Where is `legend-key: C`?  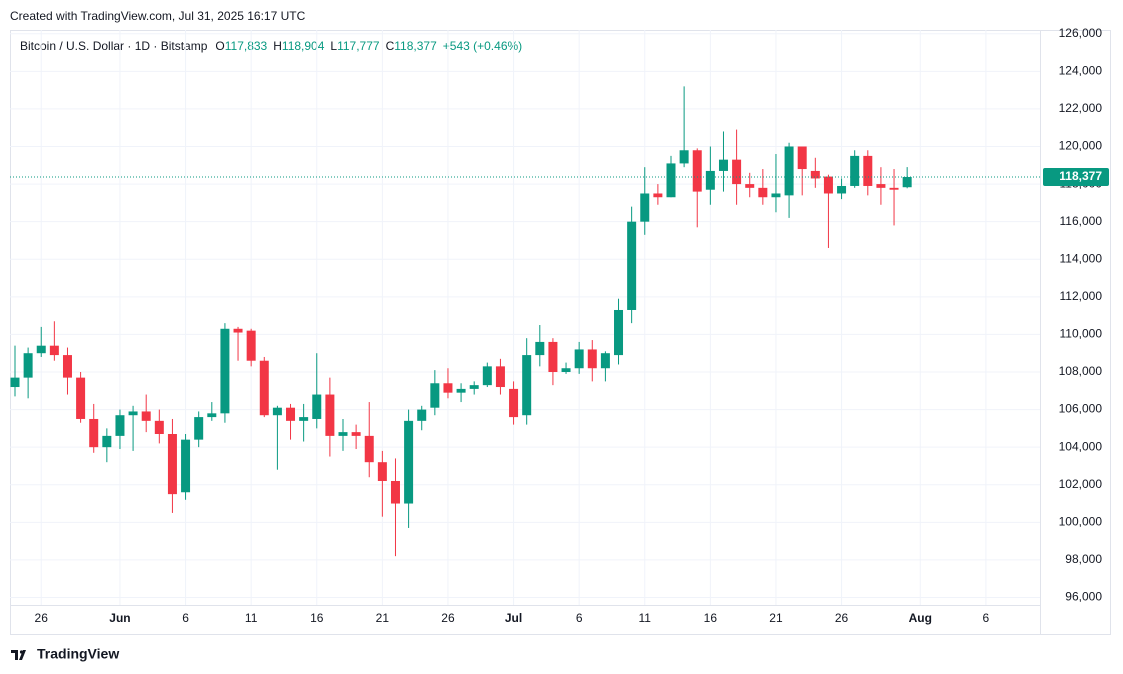
legend-key: C is located at coordinates (390, 46).